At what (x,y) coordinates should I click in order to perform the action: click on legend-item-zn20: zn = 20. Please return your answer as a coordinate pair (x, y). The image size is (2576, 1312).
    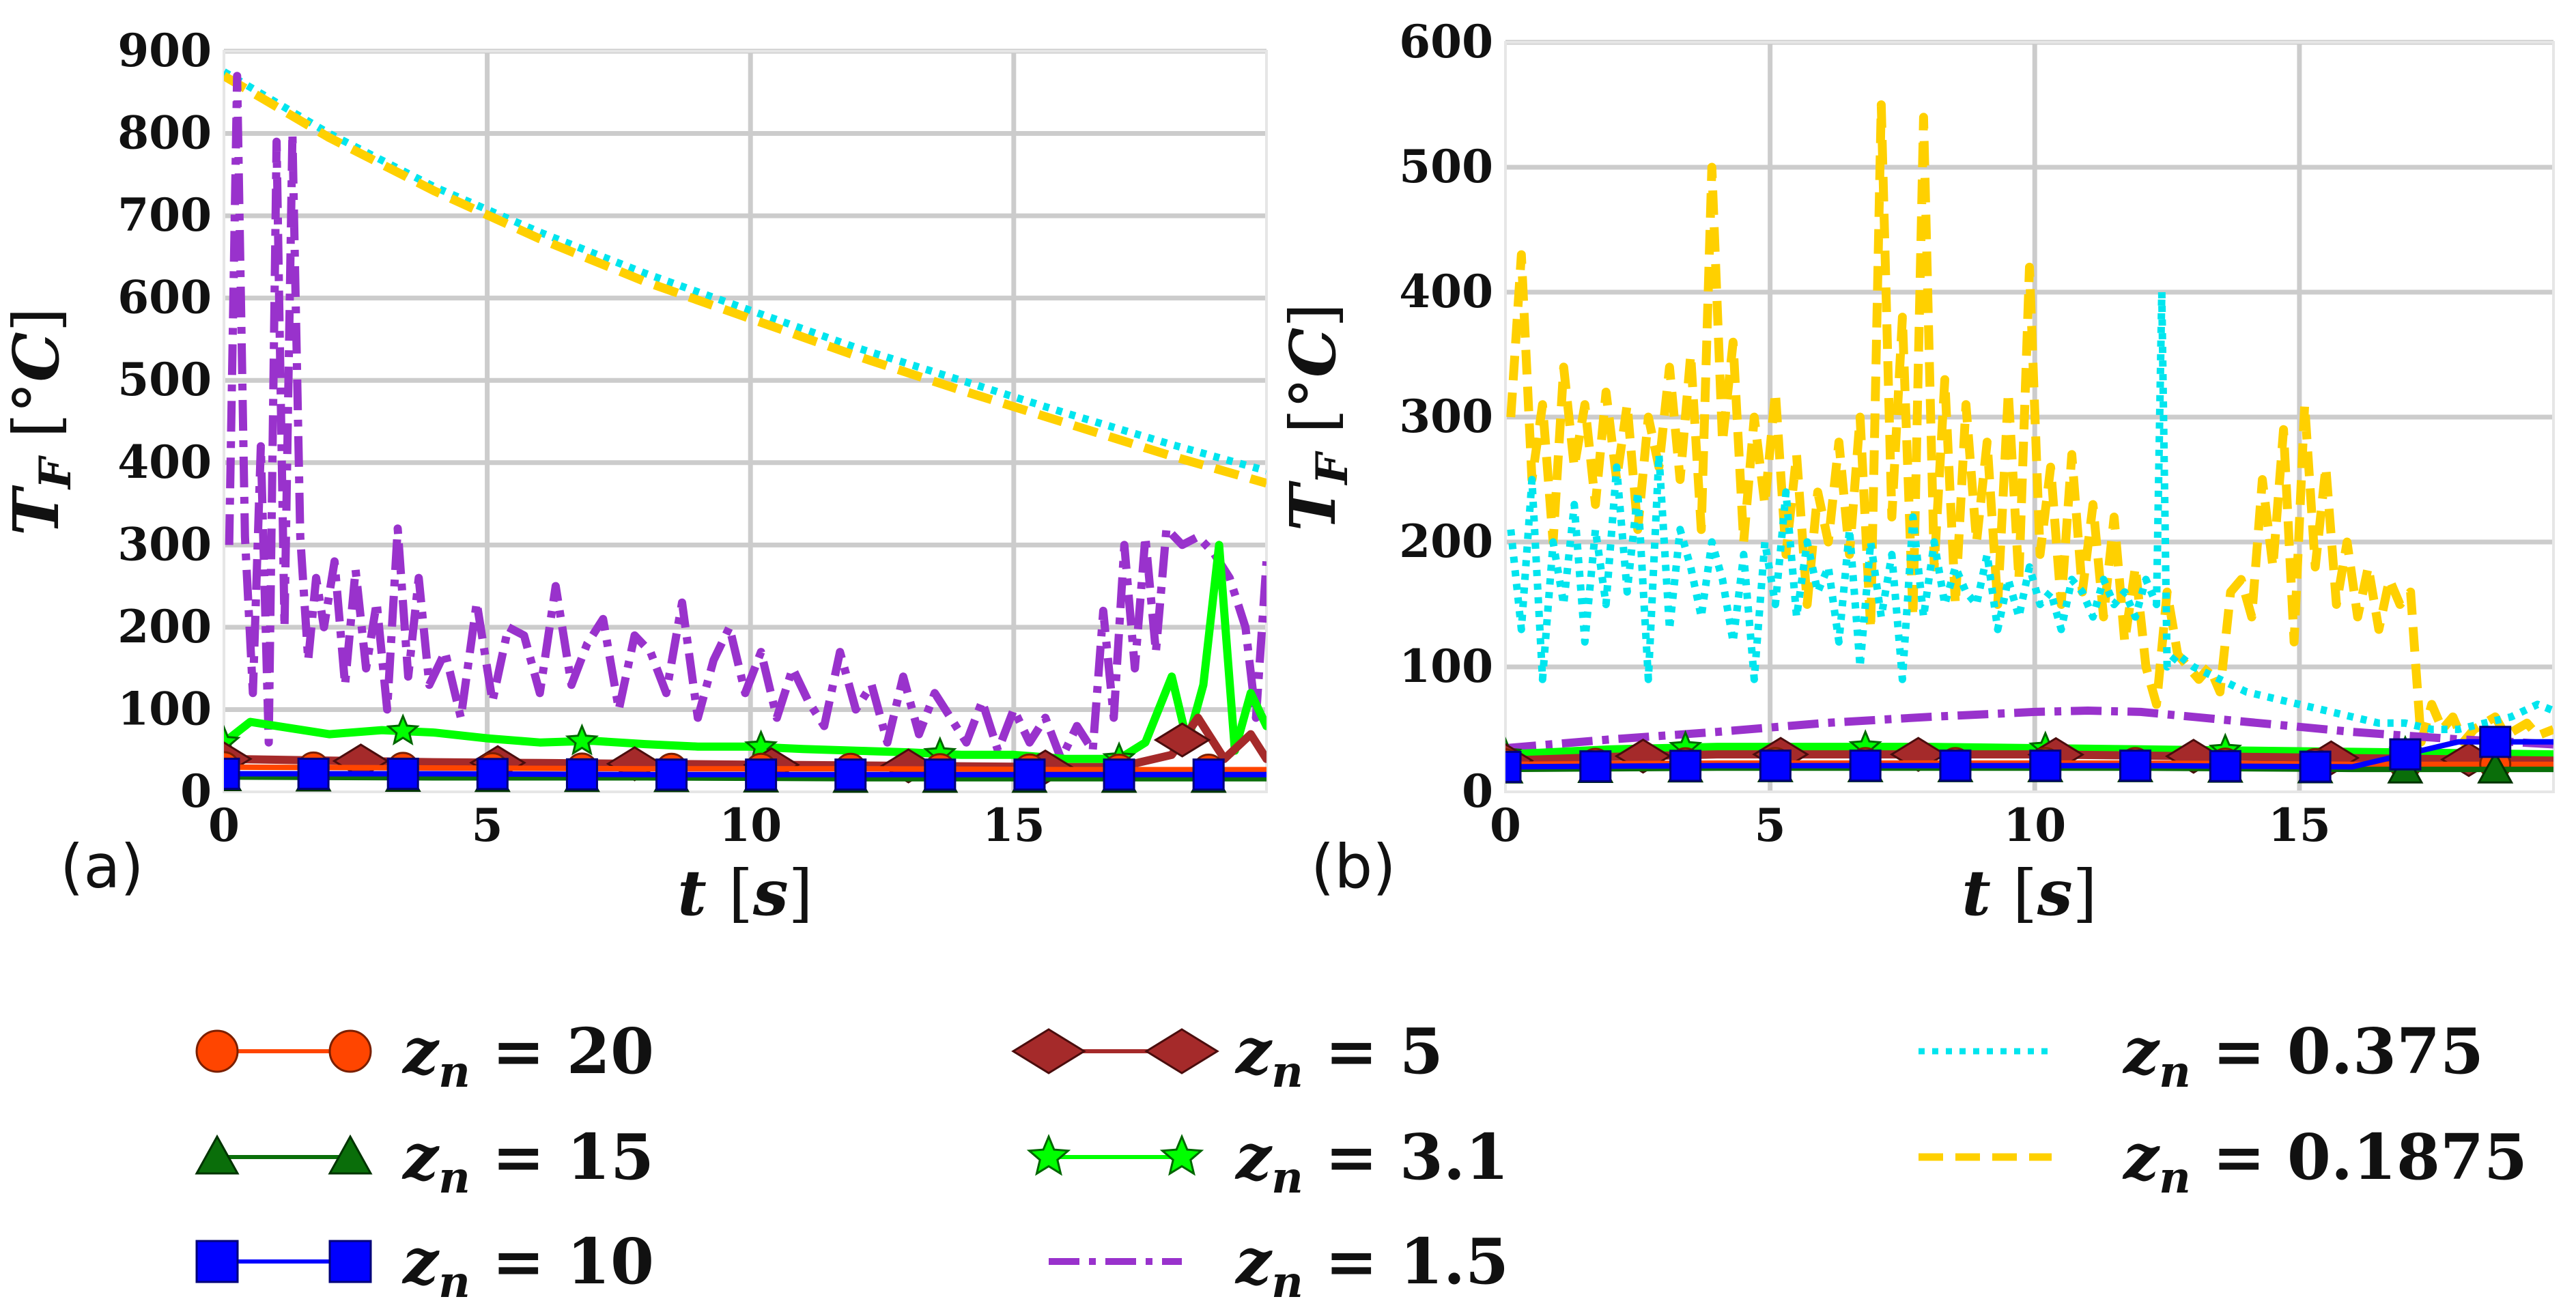
    Looking at the image, I should click on (424, 1056).